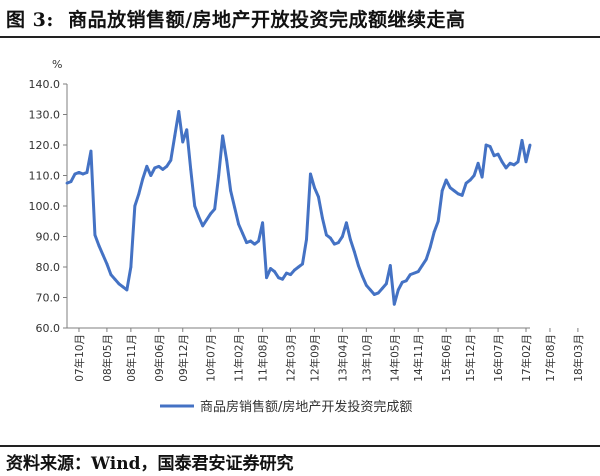 The width and height of the screenshot is (600, 476). Describe the element at coordinates (418, 358) in the screenshot. I see `x-tick-label: 14年11月` at that location.